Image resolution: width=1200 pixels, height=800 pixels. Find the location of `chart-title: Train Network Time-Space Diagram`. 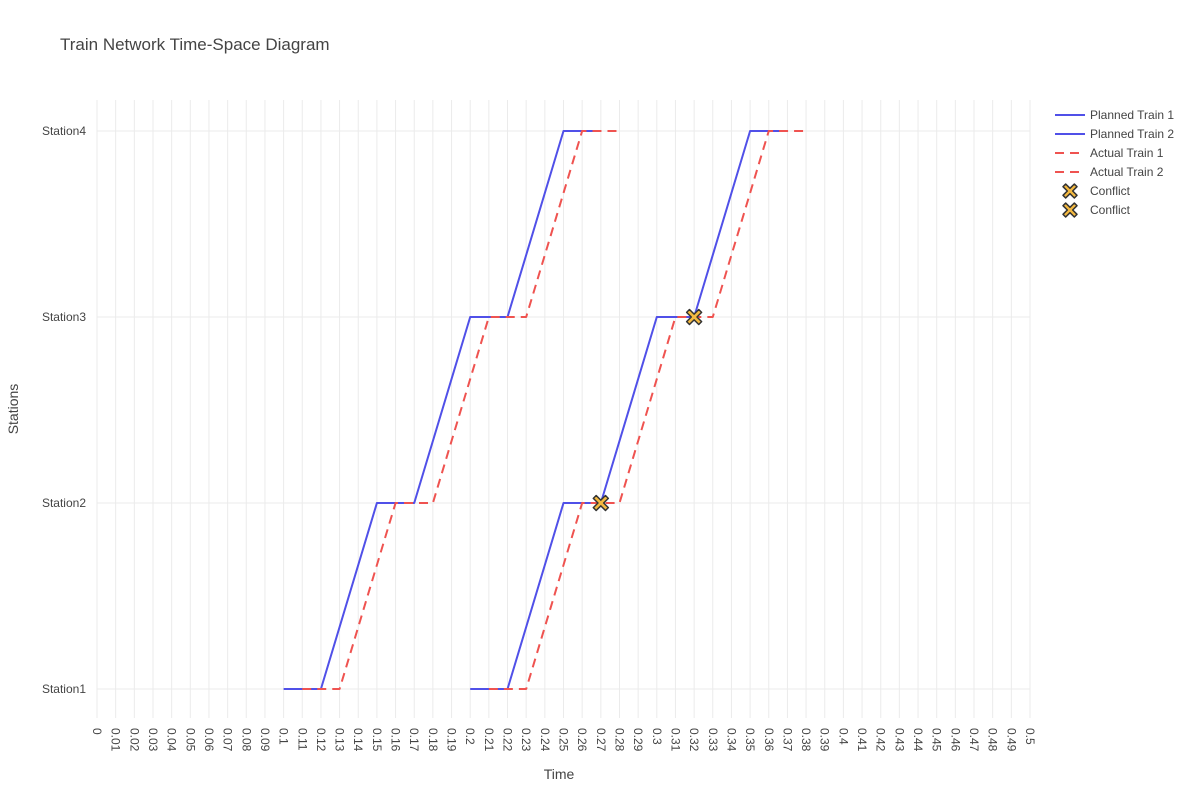

chart-title: Train Network Time-Space Diagram is located at coordinates (195, 44).